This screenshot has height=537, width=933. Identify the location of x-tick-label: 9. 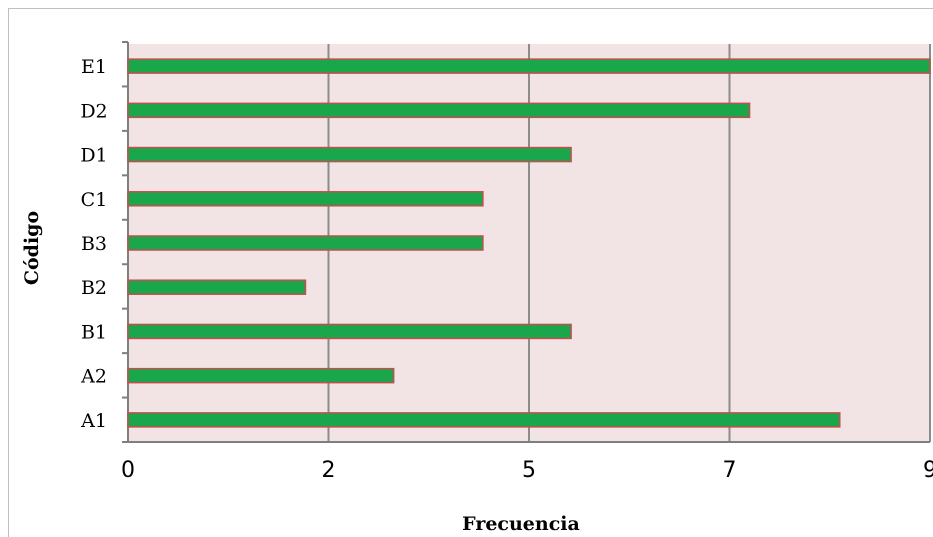
(928, 470).